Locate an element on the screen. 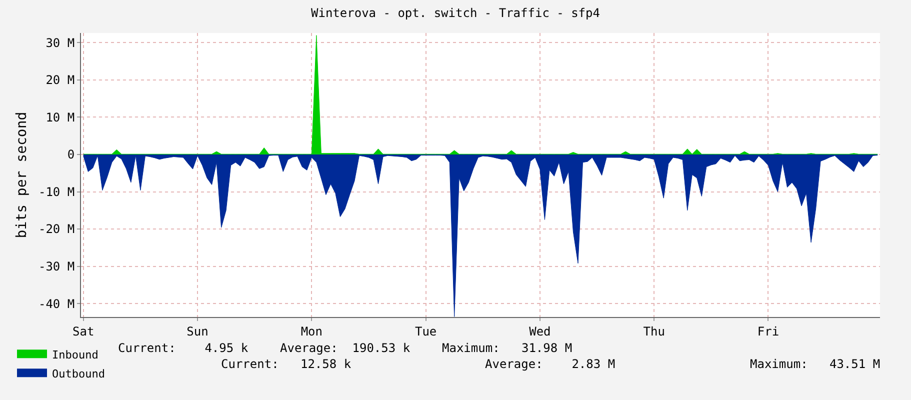 The image size is (911, 400). x-tick-label: Thu is located at coordinates (654, 331).